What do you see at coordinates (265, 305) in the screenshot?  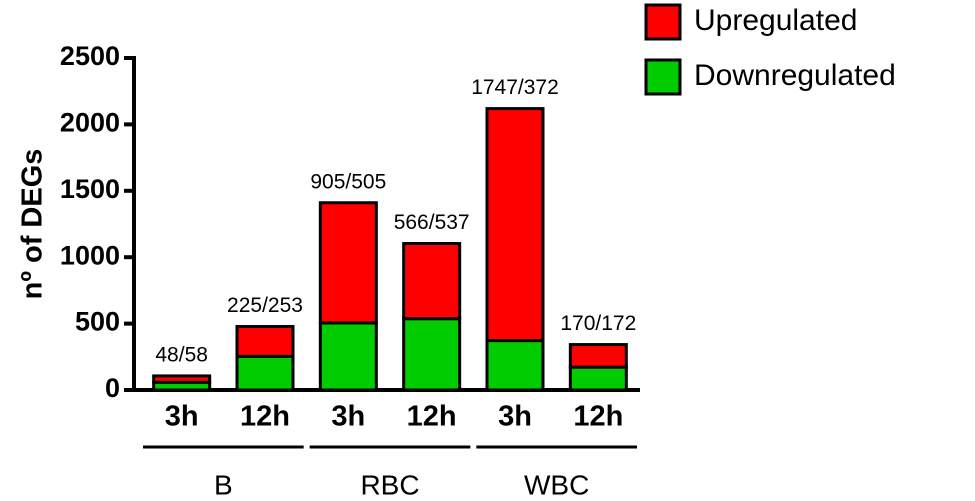 I see `bar-label: 225/253` at bounding box center [265, 305].